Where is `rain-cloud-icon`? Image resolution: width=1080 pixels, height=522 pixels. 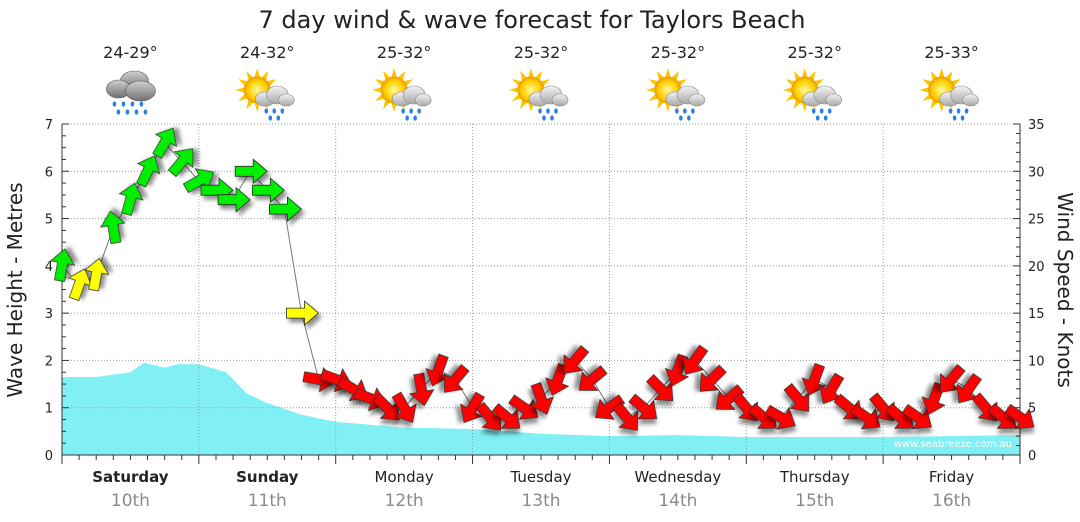
rain-cloud-icon is located at coordinates (131, 92).